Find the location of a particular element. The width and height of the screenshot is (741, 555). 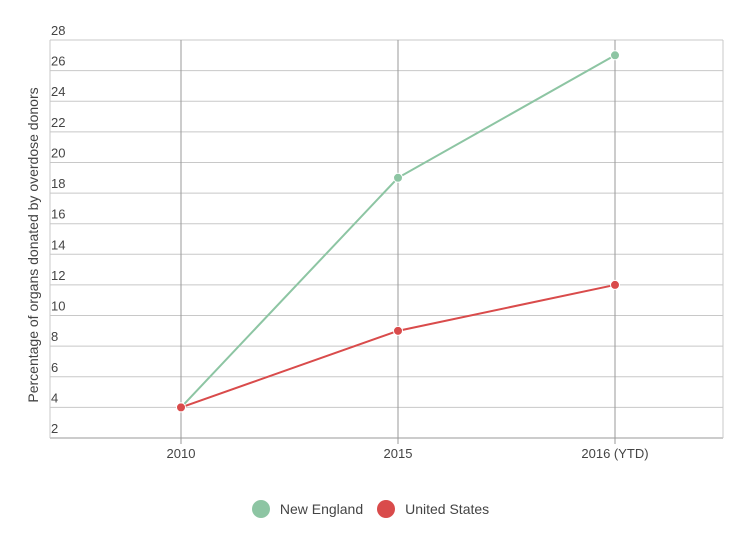

y-tick-label: 16 is located at coordinates (58, 214).